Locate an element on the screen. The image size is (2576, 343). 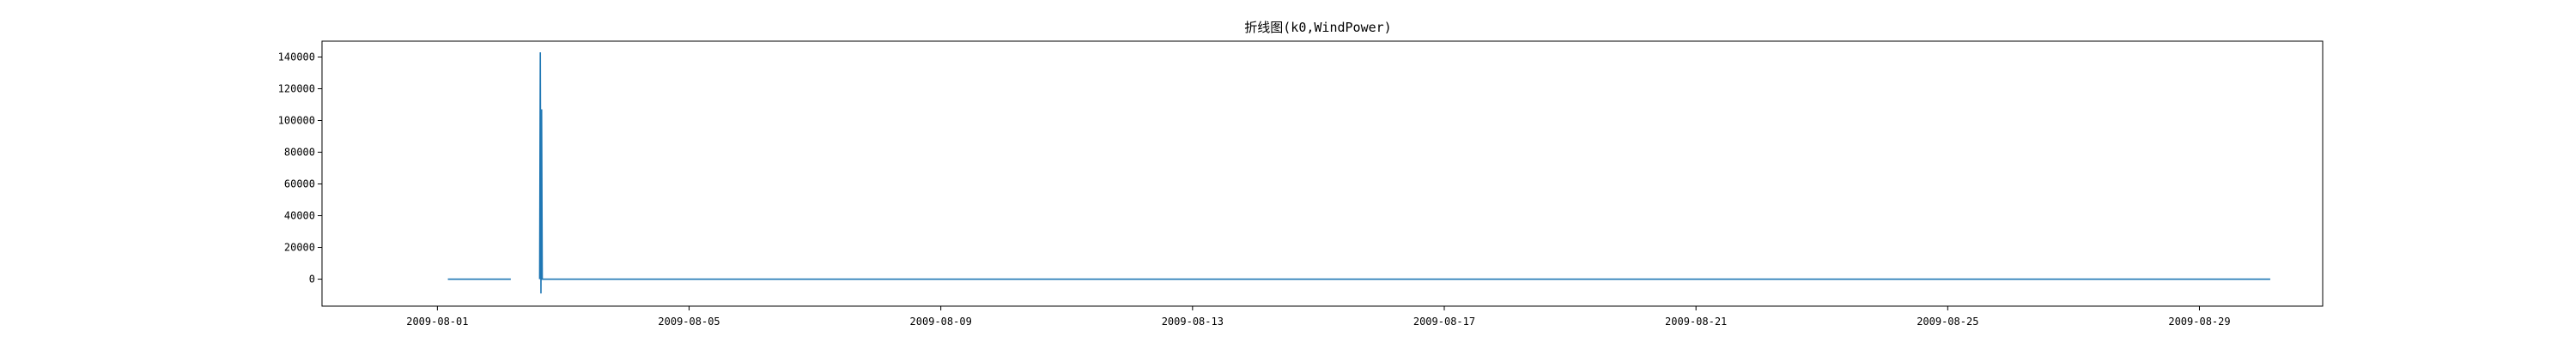
x-tick-label: 2009-08-13 is located at coordinates (1193, 322).